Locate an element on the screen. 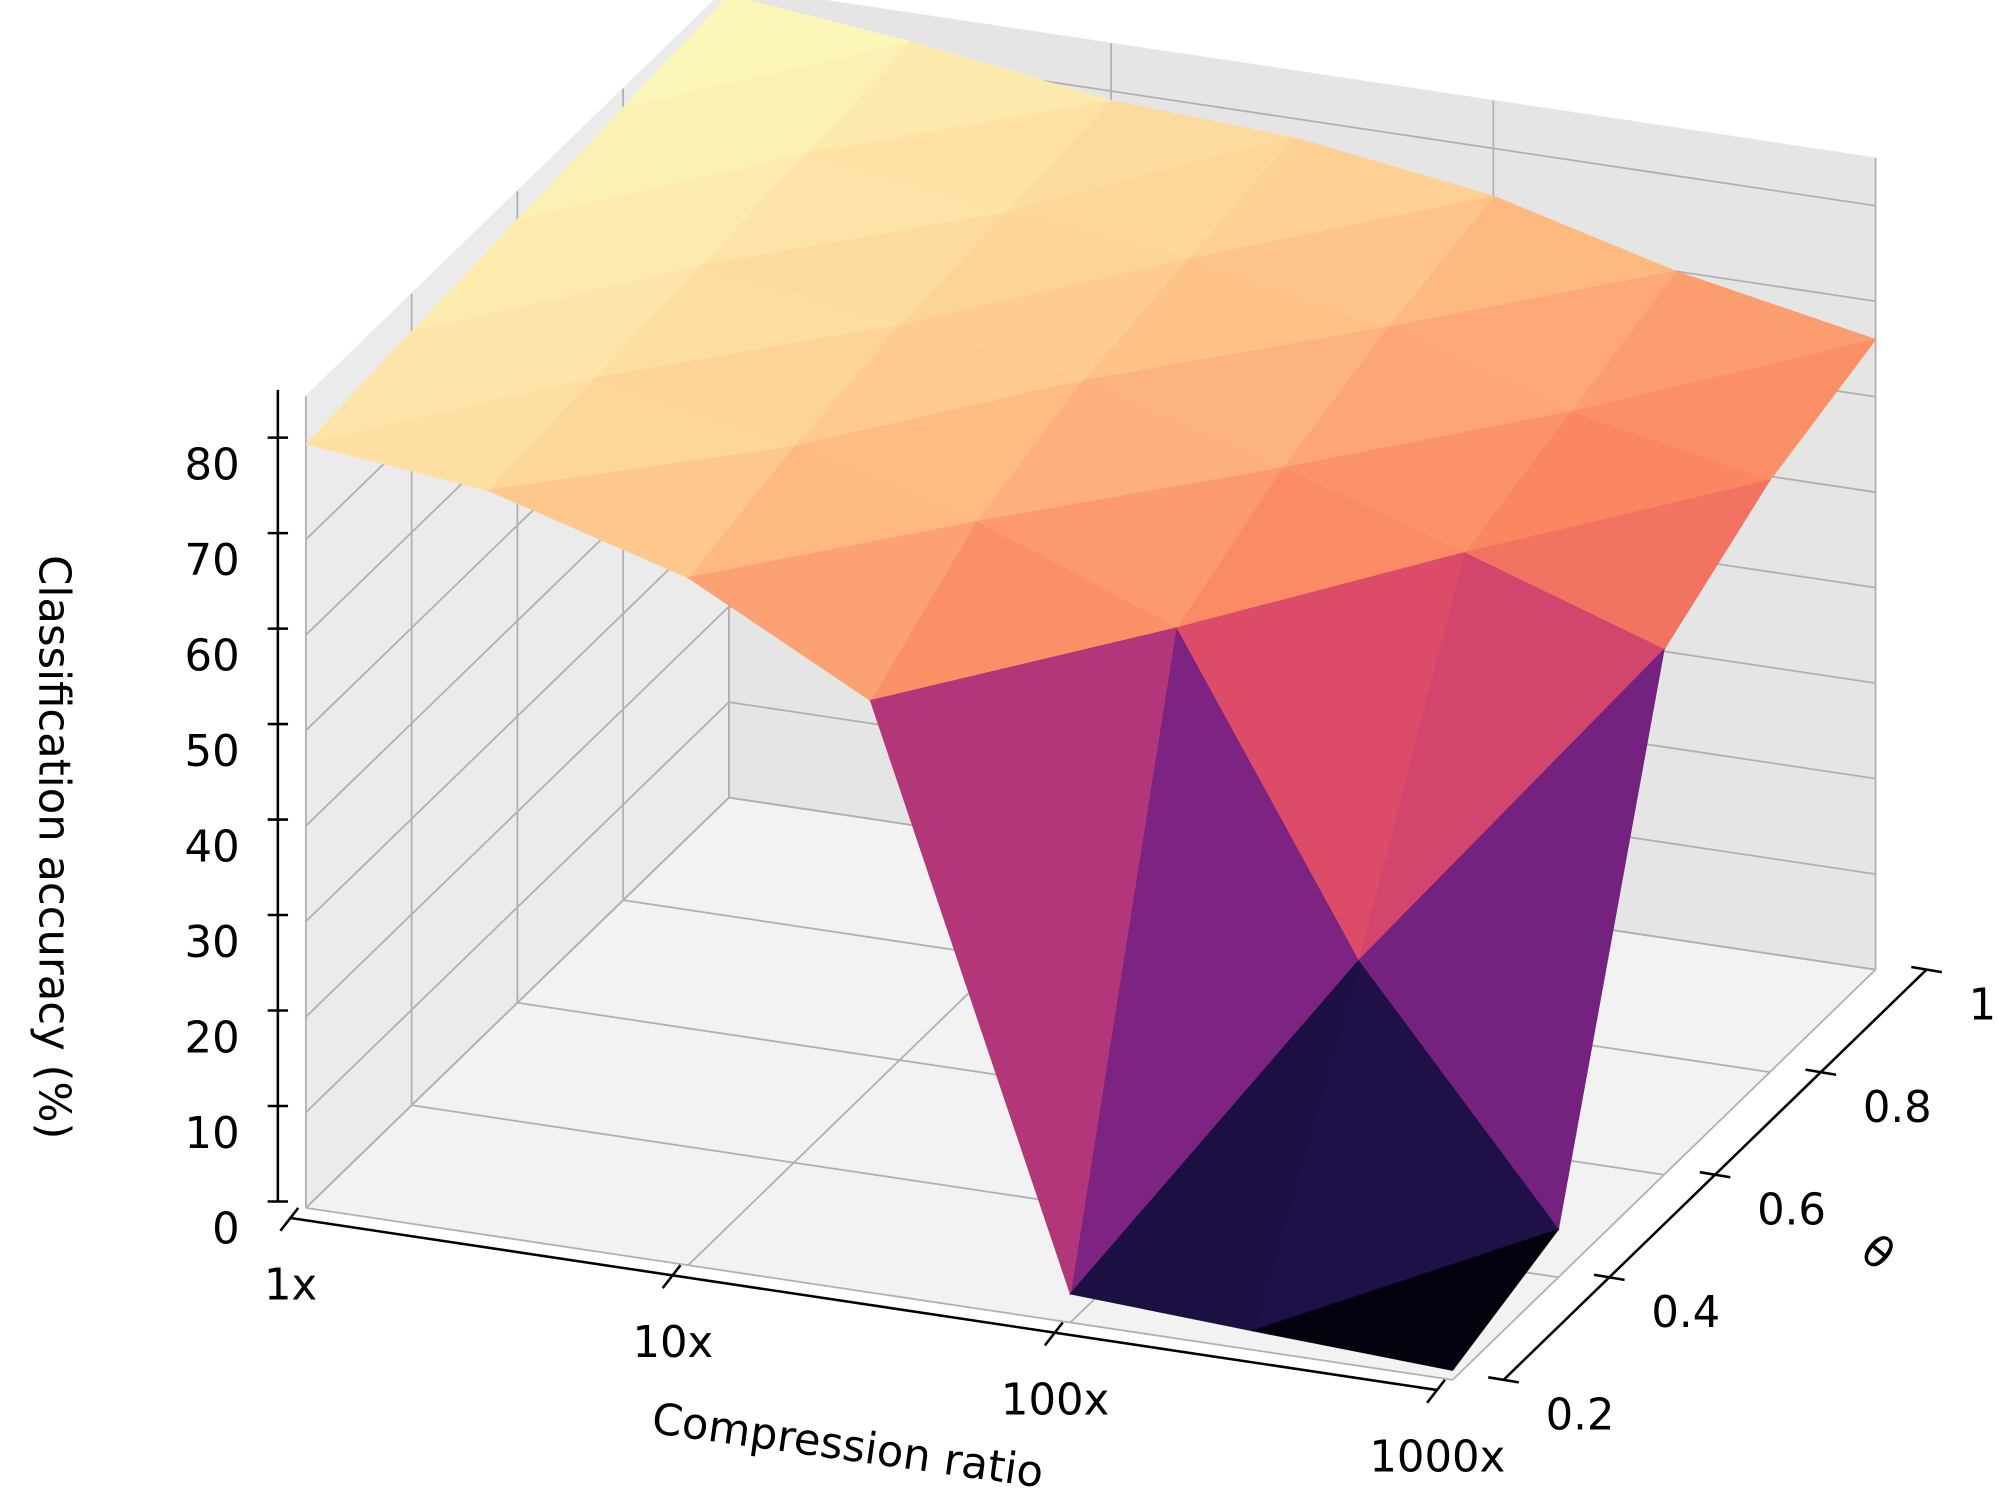  z-tick-label: 10 is located at coordinates (212, 1134).